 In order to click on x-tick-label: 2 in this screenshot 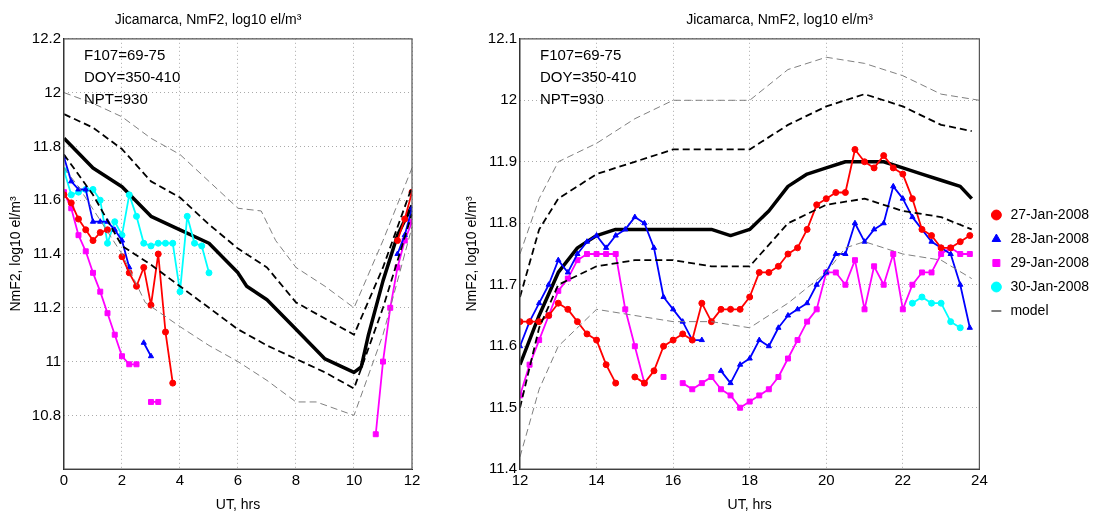, I will do `click(122, 480)`.